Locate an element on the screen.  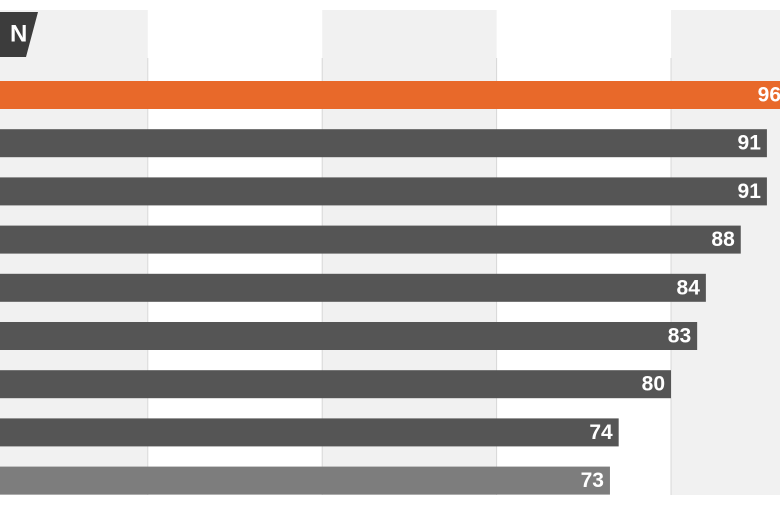
value-label: 83 is located at coordinates (679, 336).